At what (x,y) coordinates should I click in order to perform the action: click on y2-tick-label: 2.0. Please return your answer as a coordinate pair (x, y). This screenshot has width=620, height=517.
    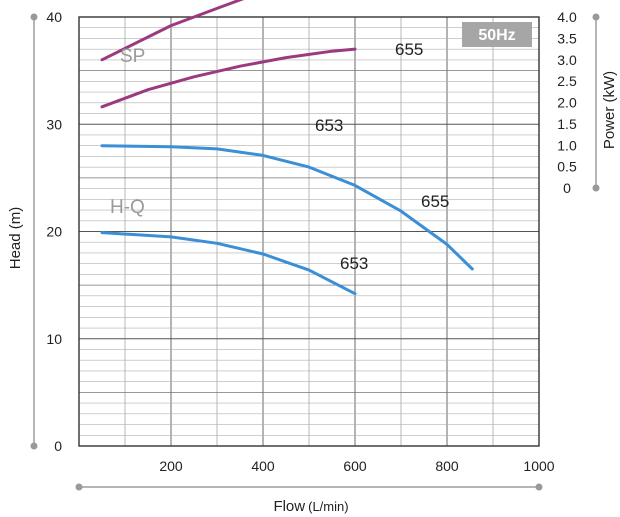
    Looking at the image, I should click on (567, 103).